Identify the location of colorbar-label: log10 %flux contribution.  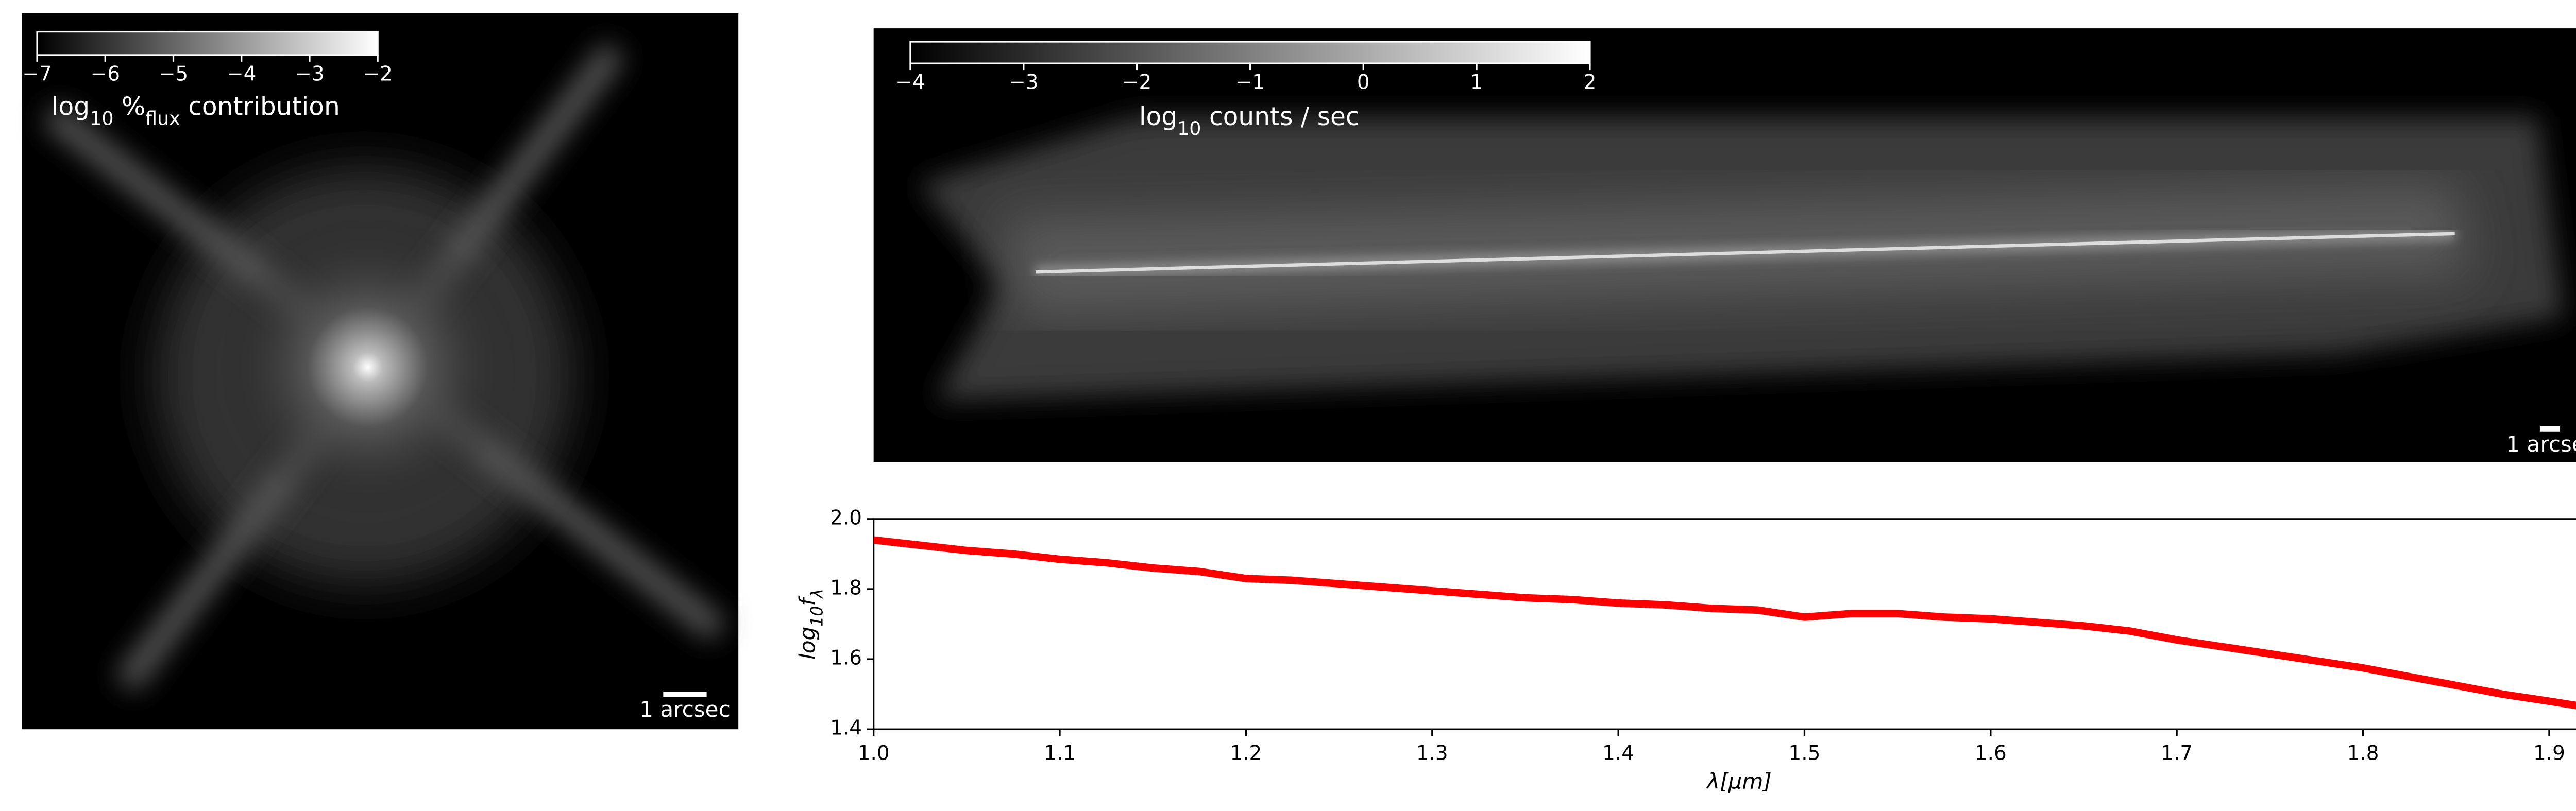
(196, 111).